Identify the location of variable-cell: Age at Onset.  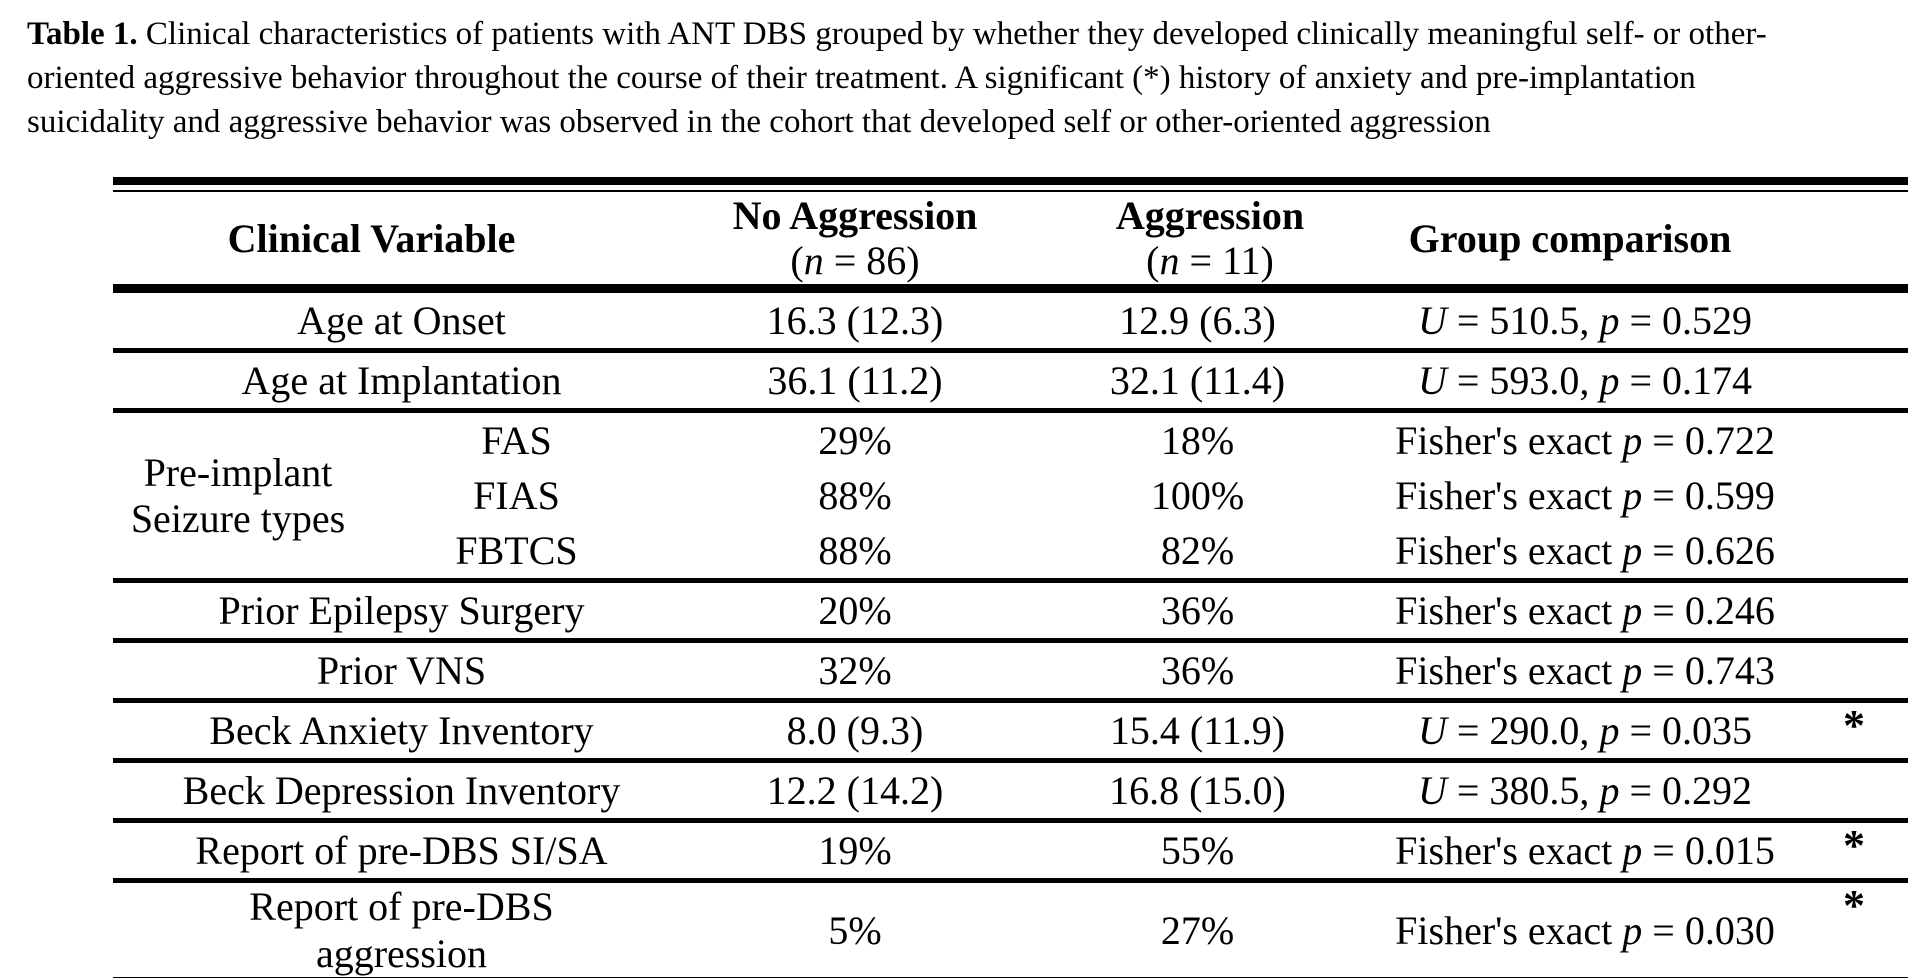
(371, 320).